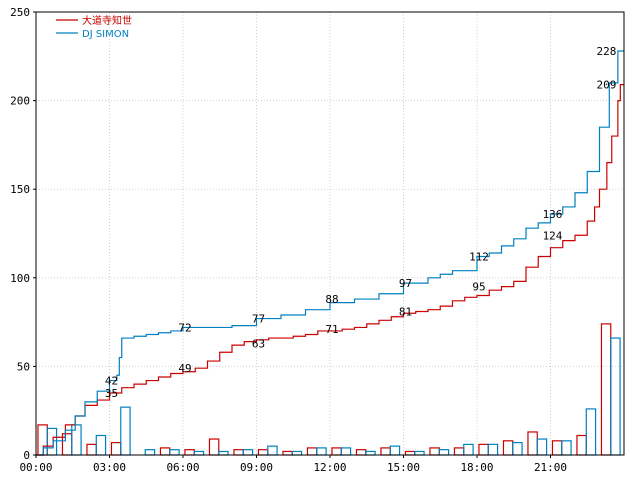  What do you see at coordinates (258, 343) in the screenshot?
I see `point-label: 63` at bounding box center [258, 343].